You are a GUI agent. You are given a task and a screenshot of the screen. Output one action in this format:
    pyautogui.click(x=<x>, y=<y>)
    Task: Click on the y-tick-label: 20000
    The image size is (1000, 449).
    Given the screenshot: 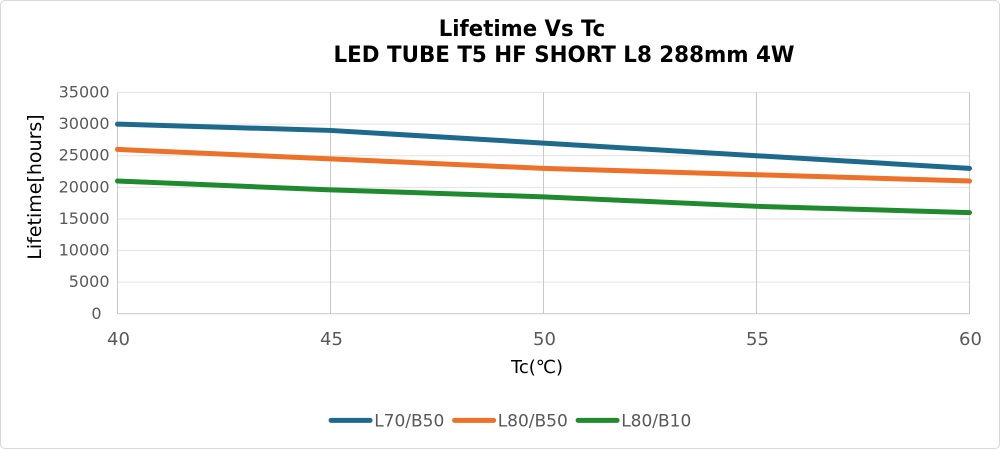 What is the action you would take?
    pyautogui.click(x=84, y=186)
    